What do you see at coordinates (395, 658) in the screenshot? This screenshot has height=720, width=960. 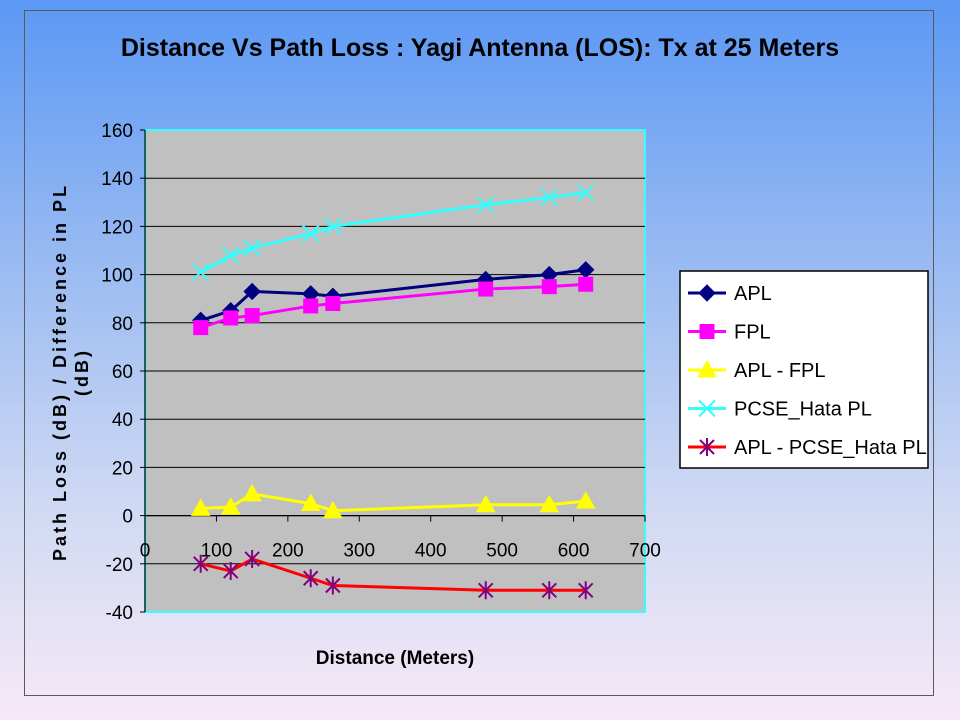 I see `x-axis-label: Distance (Meters)` at bounding box center [395, 658].